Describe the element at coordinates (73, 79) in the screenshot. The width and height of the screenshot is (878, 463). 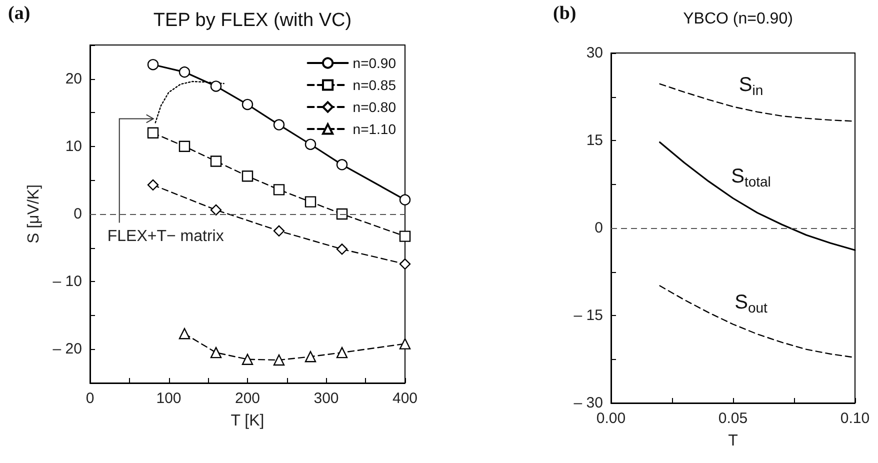
I see `y-tick-label: 20` at that location.